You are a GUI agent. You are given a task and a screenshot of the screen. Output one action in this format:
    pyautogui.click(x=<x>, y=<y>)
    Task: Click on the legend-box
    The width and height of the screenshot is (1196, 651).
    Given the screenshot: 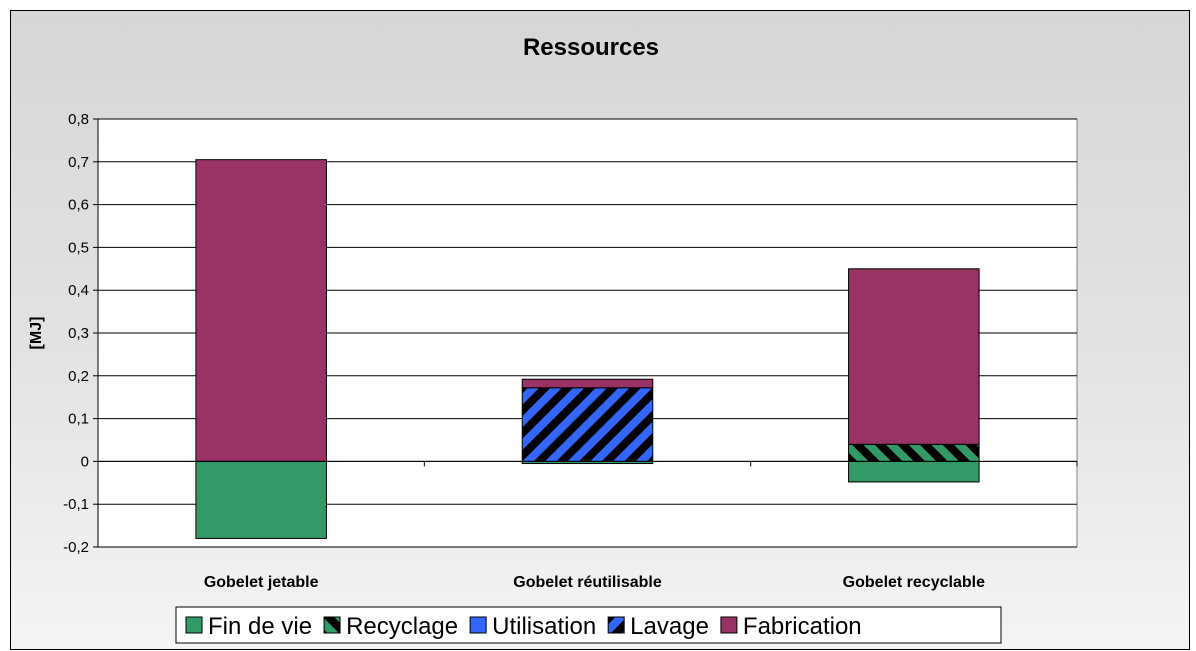 What is the action you would take?
    pyautogui.click(x=588, y=625)
    